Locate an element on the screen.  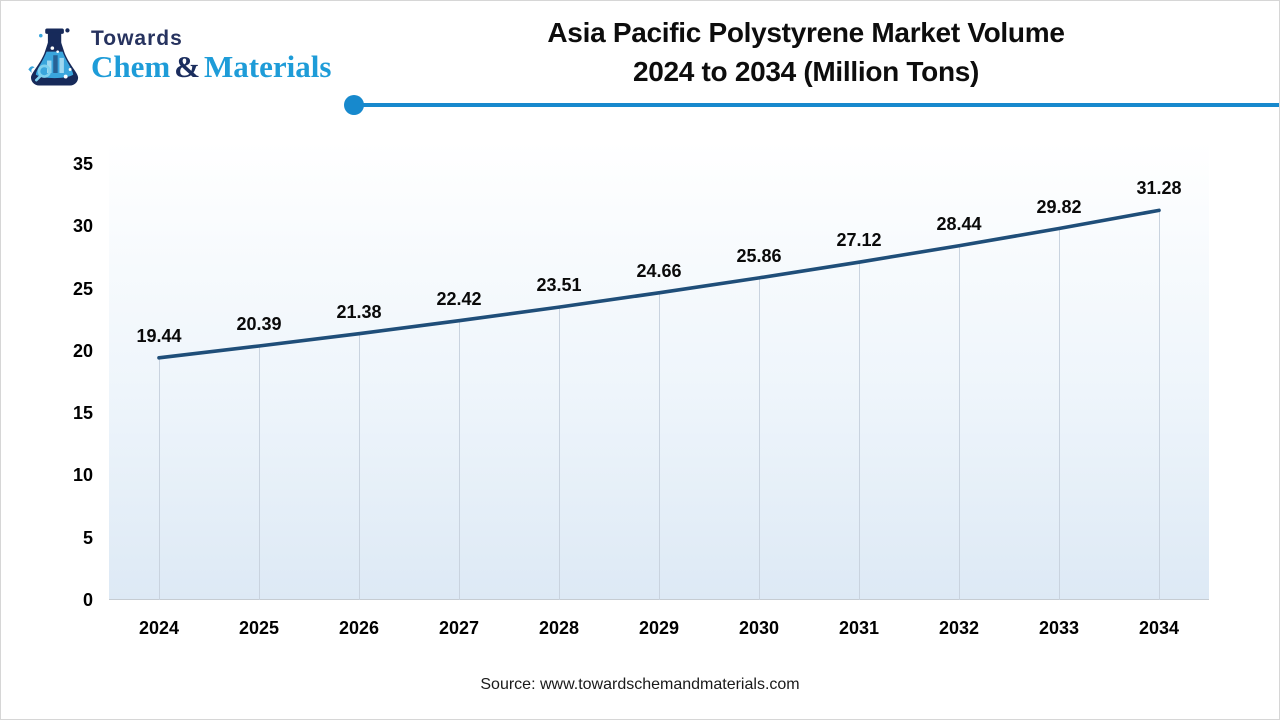
header-divider-dot is located at coordinates (354, 105).